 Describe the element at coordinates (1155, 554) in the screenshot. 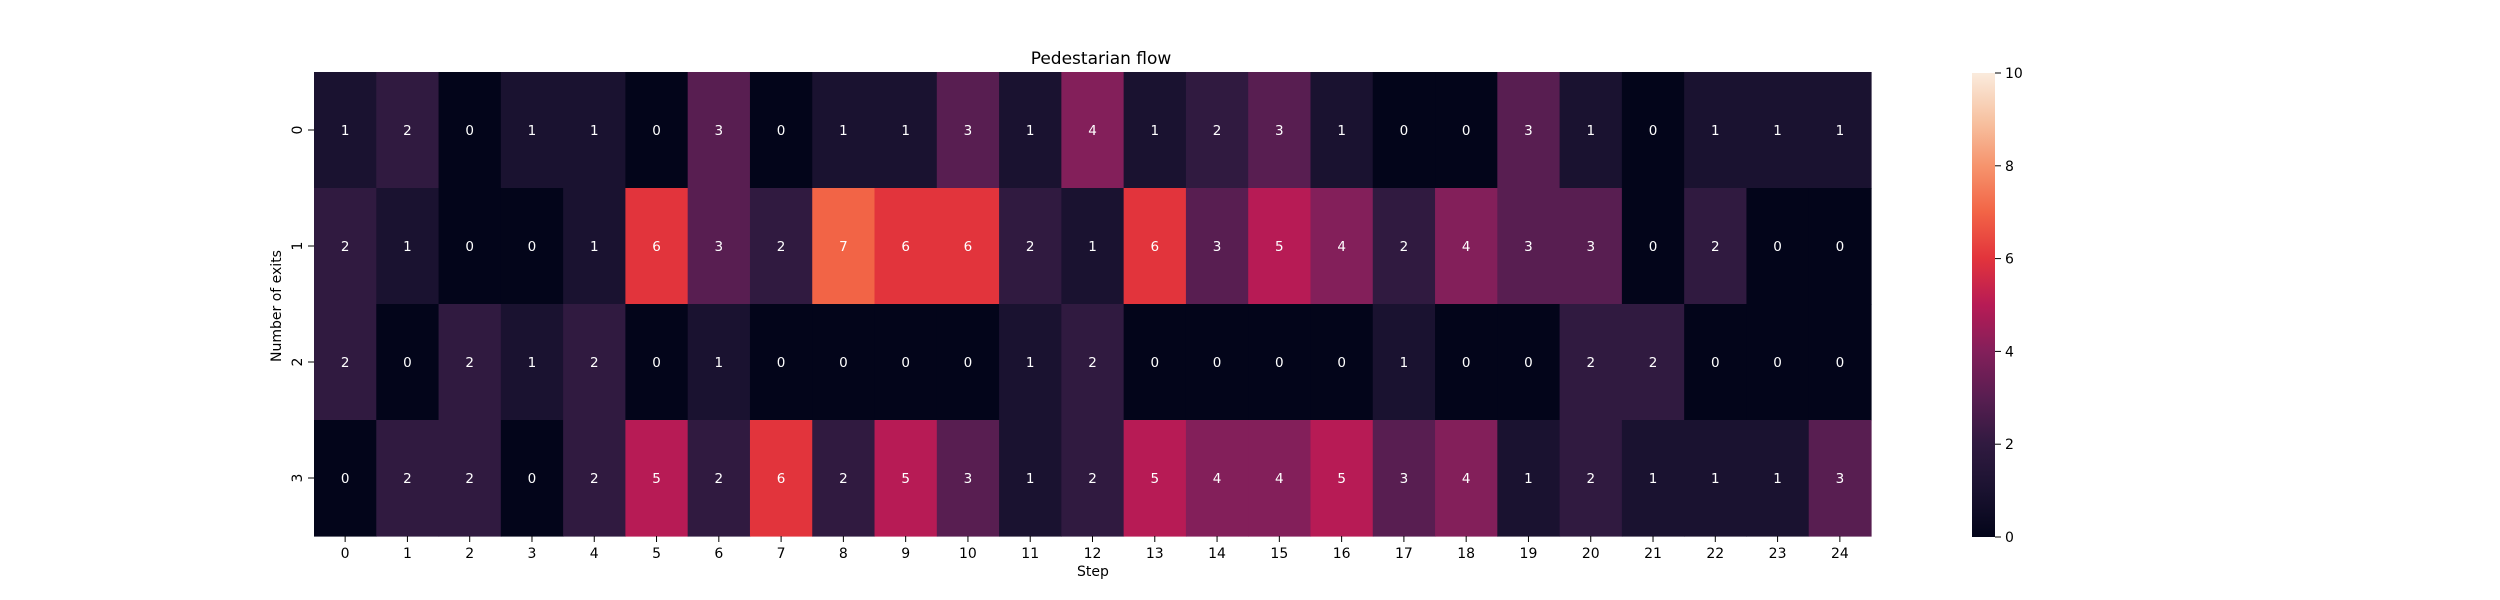

I see `x-tick-label: 13` at that location.